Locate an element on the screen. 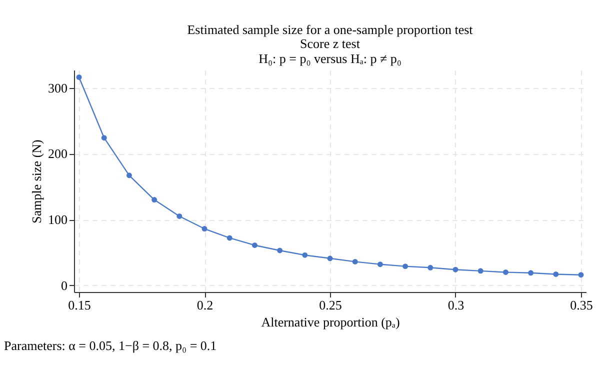 This screenshot has width=600, height=372. y-axis-title: Sample size (N) is located at coordinates (36, 182).